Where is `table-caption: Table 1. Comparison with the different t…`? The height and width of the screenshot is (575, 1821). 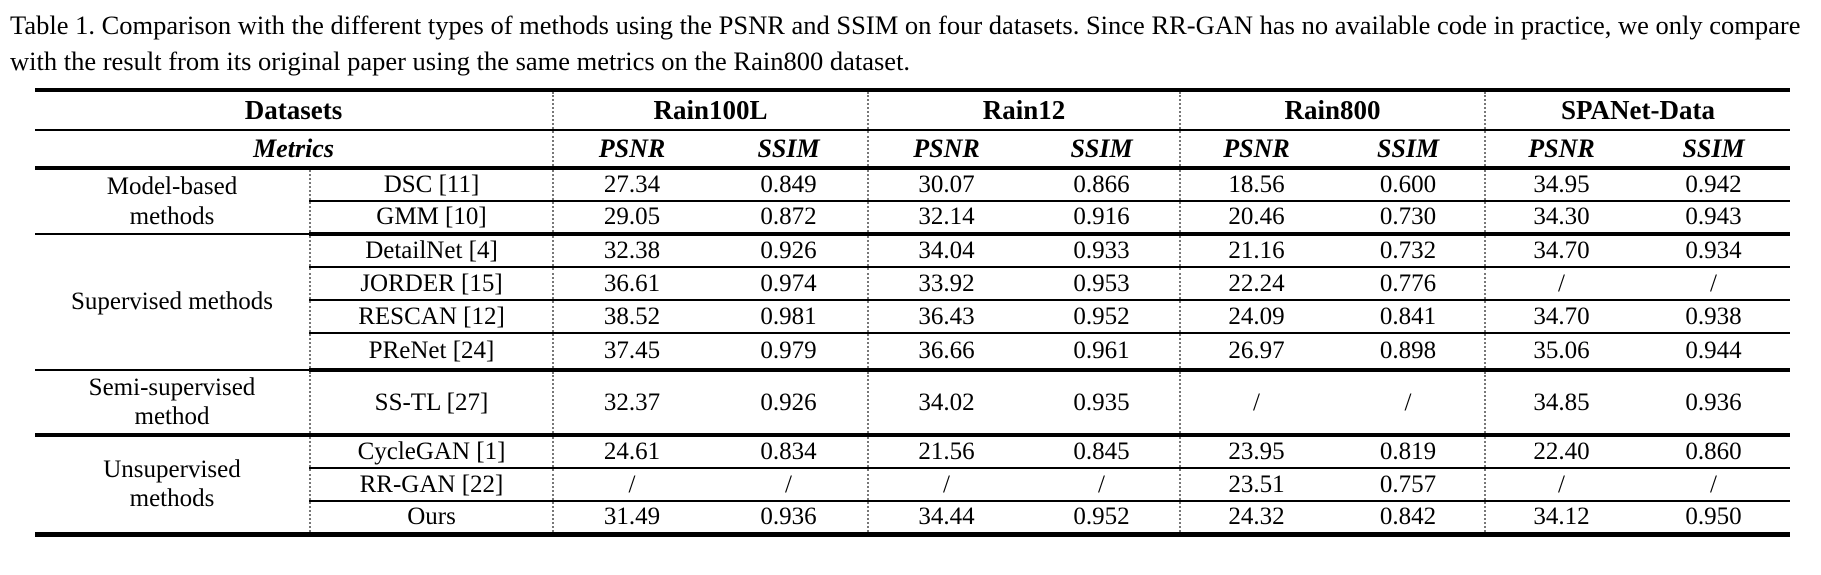
table-caption: Table 1. Comparison with the different t… is located at coordinates (905, 43).